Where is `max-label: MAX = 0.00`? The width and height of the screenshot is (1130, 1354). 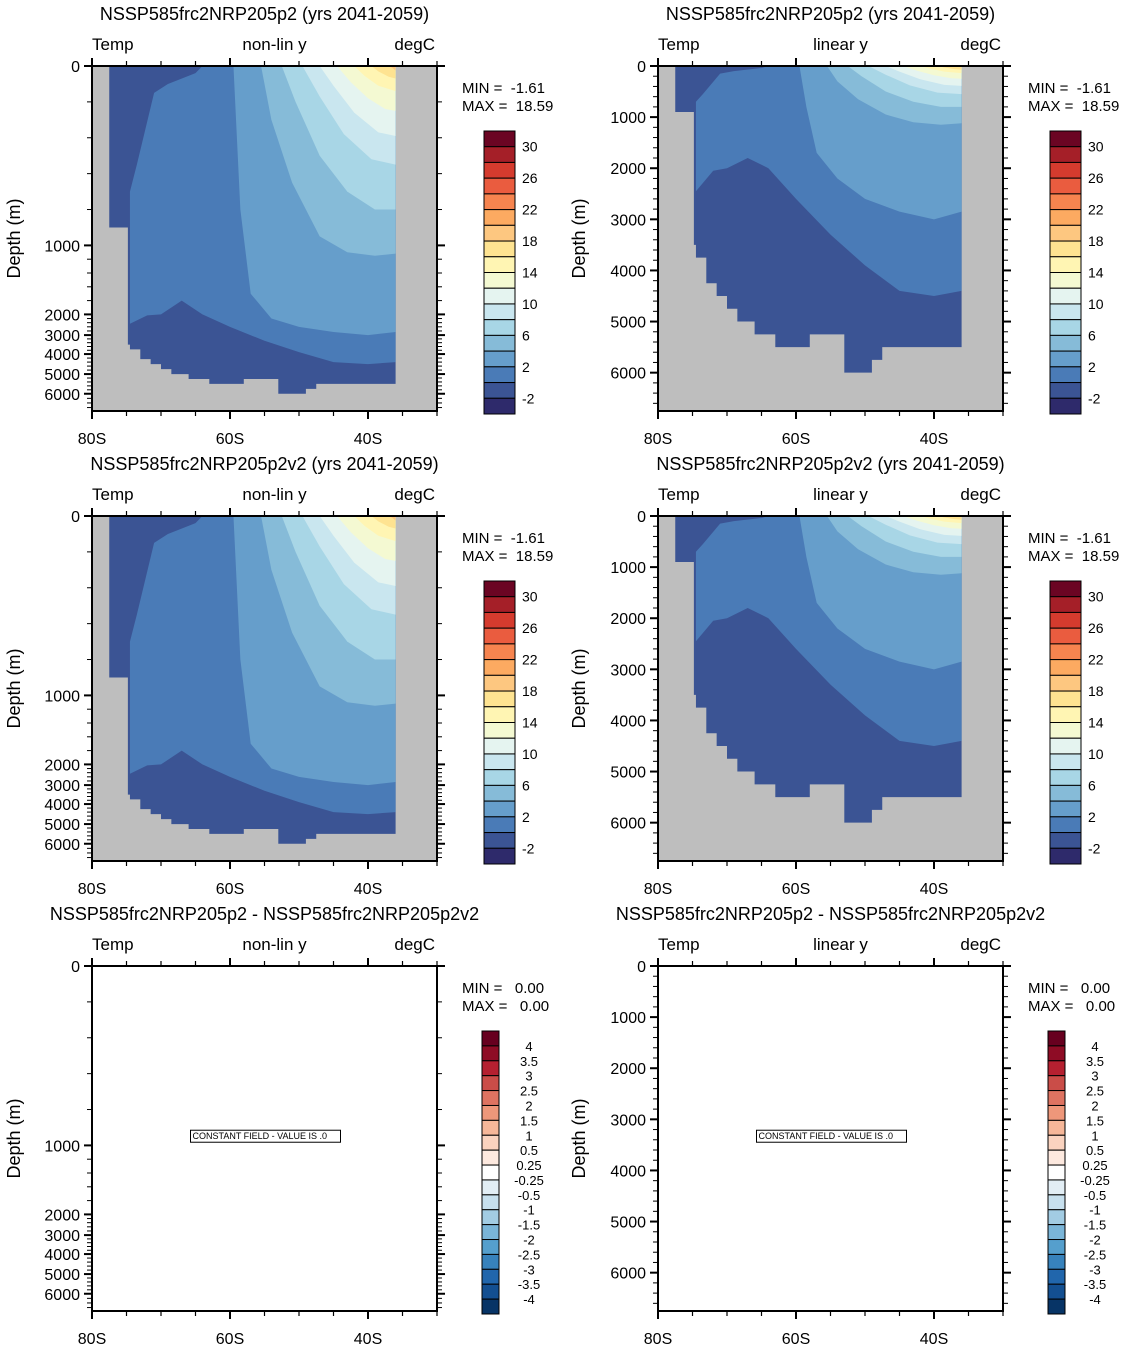 max-label: MAX = 0.00 is located at coordinates (505, 1006).